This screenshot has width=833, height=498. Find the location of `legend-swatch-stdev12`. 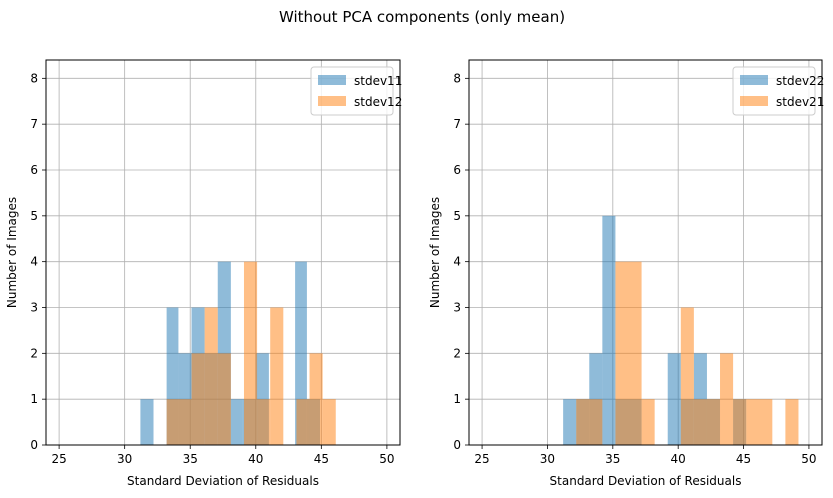

legend-swatch-stdev12 is located at coordinates (332, 101).